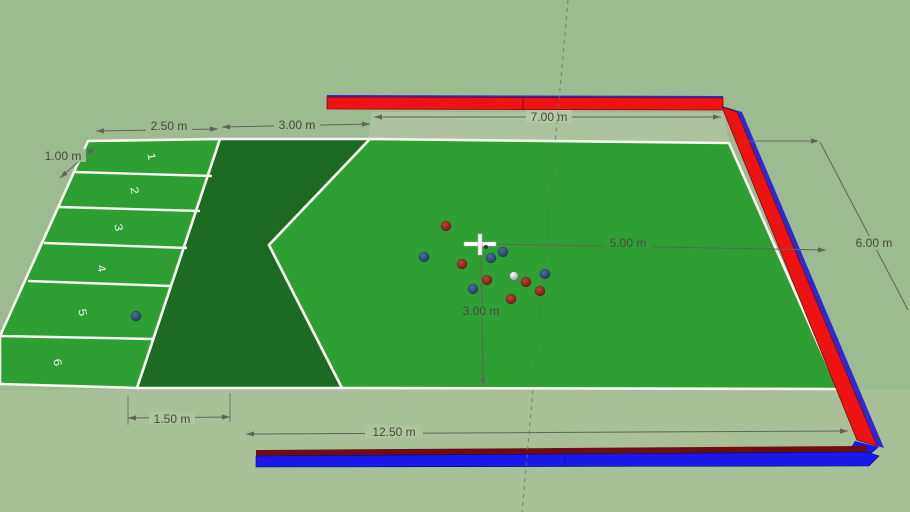  I want to click on dimension-label: 2.50 m, so click(169, 126).